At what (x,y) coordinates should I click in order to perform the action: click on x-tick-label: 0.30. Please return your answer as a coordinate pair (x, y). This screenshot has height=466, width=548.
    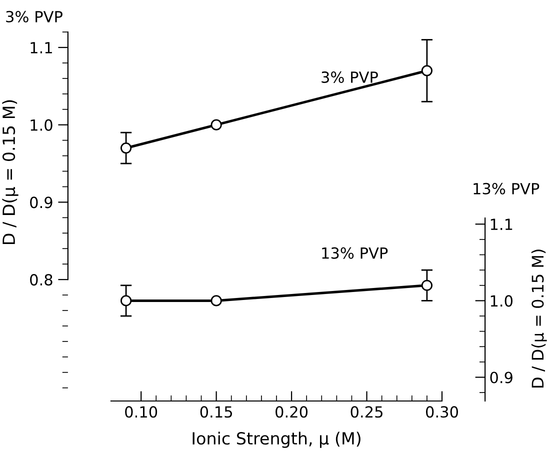
    Looking at the image, I should click on (442, 412).